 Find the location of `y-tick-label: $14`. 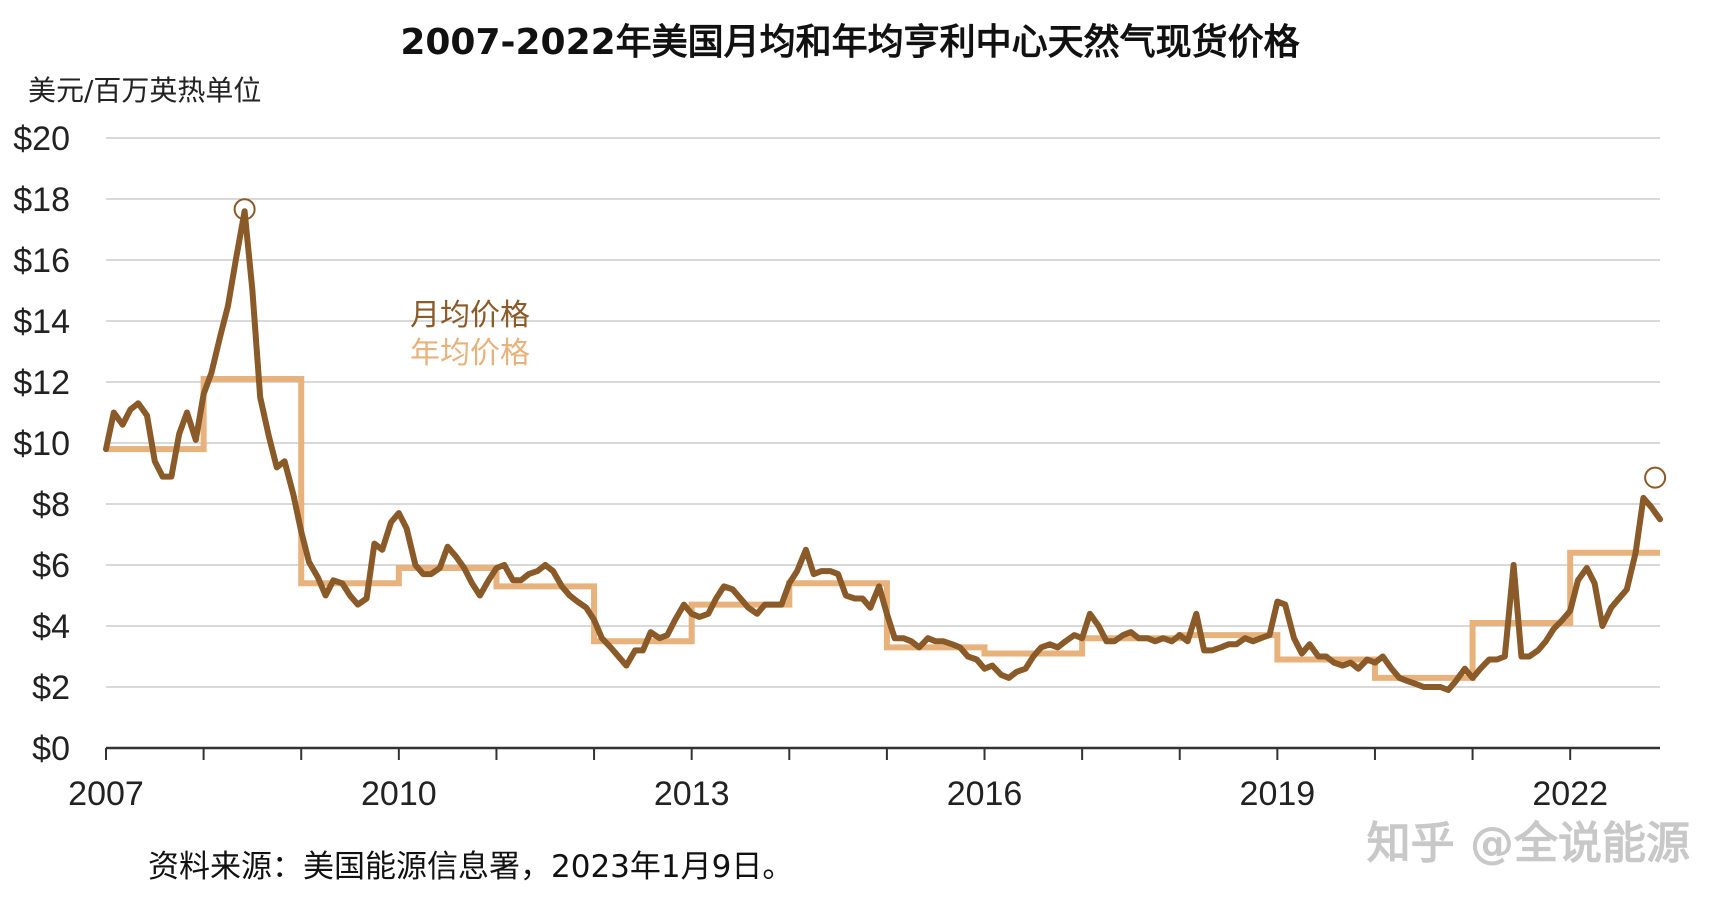

y-tick-label: $14 is located at coordinates (41, 322).